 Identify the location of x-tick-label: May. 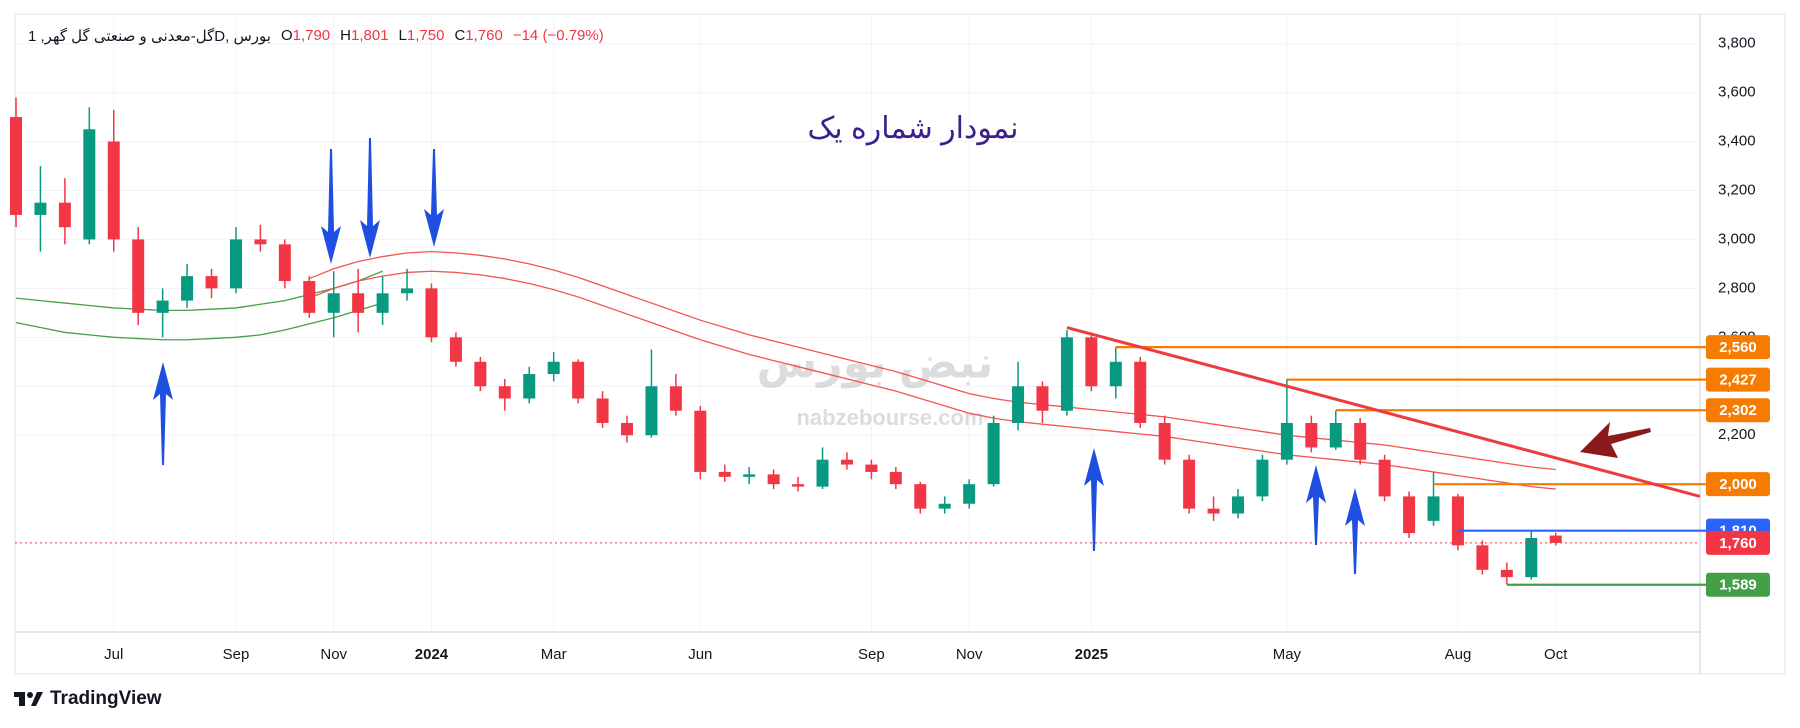
(1287, 654).